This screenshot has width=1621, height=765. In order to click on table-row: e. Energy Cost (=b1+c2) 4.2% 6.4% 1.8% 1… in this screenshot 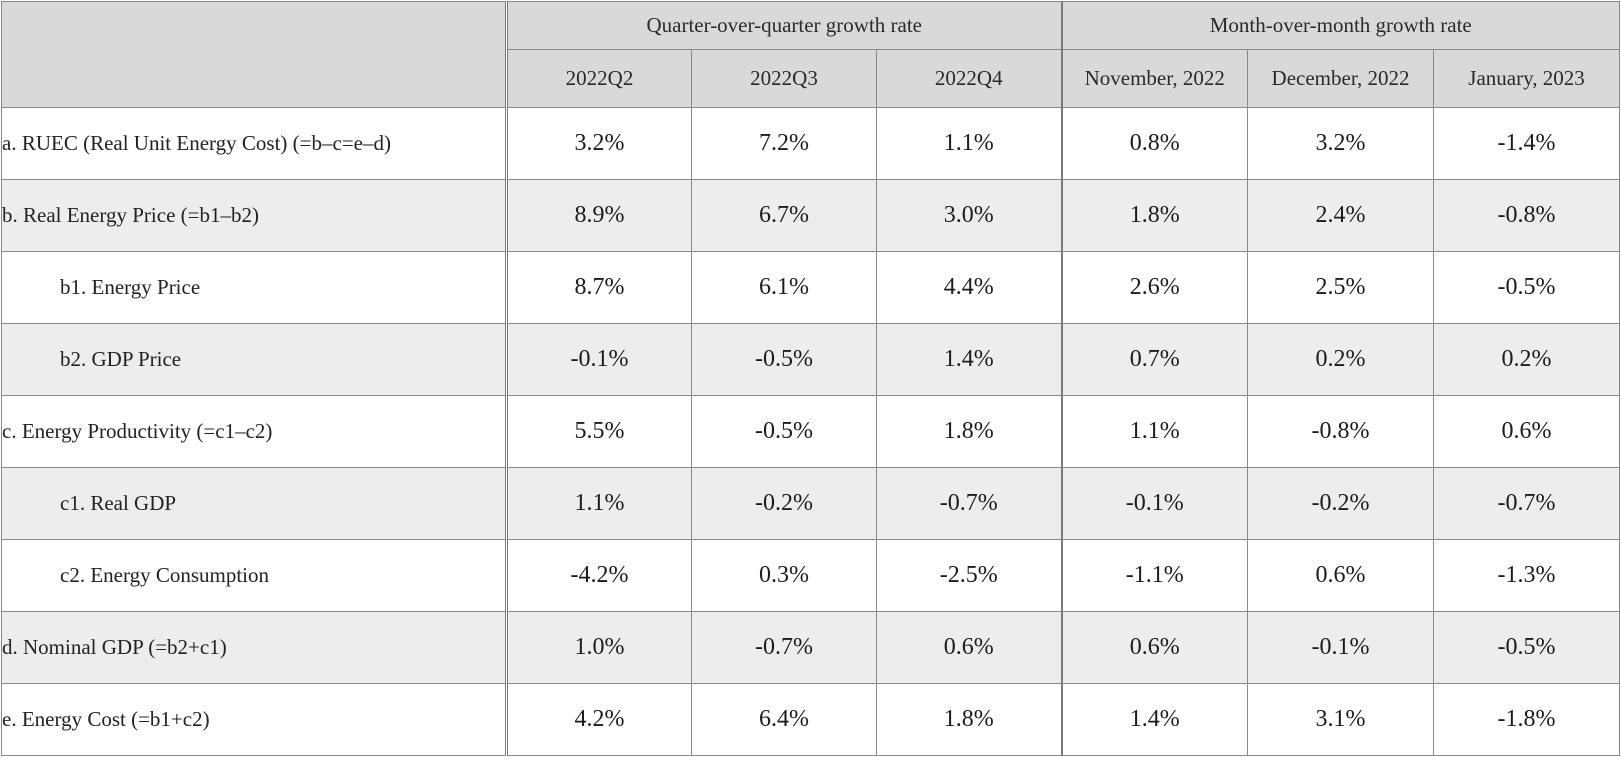, I will do `click(810, 719)`.